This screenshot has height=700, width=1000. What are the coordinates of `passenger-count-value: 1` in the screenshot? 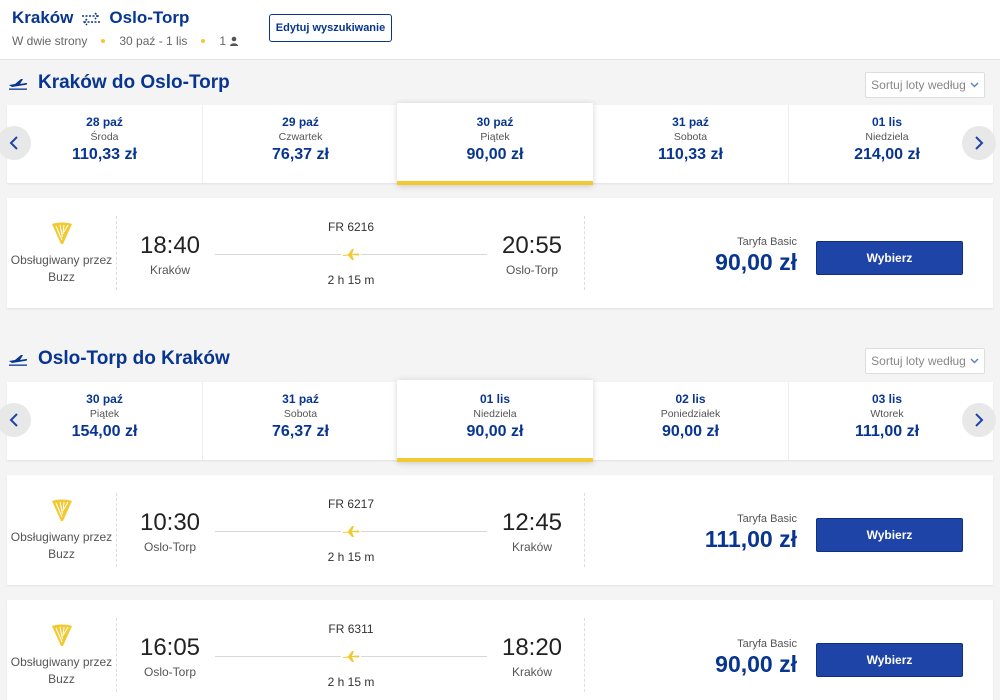 It's located at (223, 41).